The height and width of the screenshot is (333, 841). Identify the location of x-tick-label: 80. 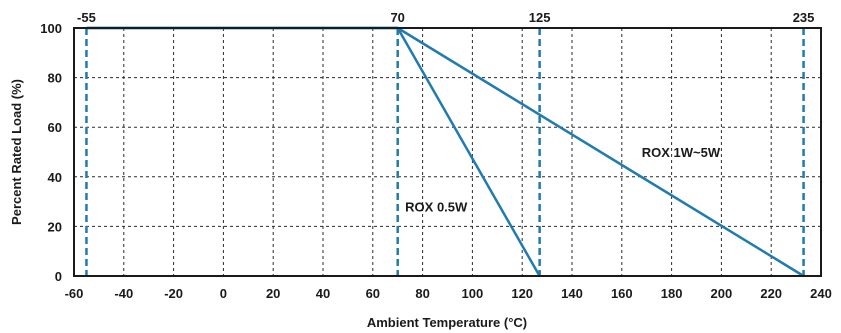
(422, 293).